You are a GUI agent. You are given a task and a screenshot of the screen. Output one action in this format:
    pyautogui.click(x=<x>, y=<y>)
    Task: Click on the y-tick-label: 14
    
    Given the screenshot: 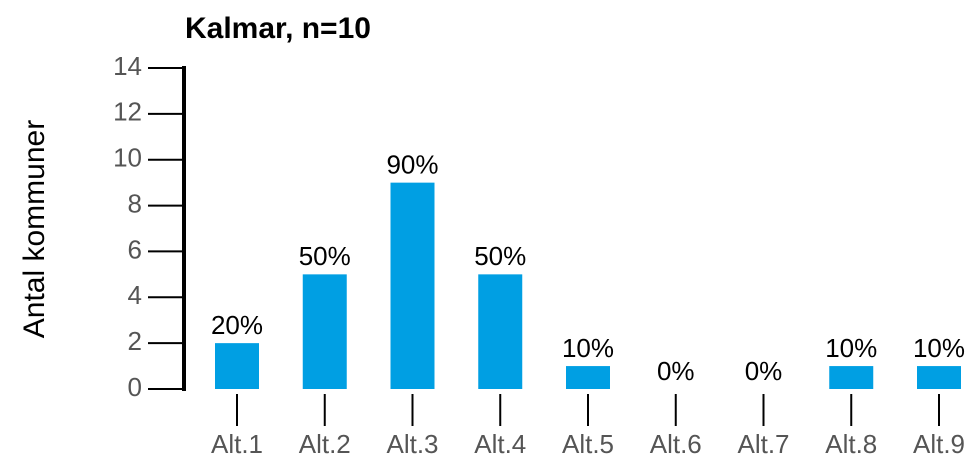 What is the action you would take?
    pyautogui.click(x=127, y=66)
    